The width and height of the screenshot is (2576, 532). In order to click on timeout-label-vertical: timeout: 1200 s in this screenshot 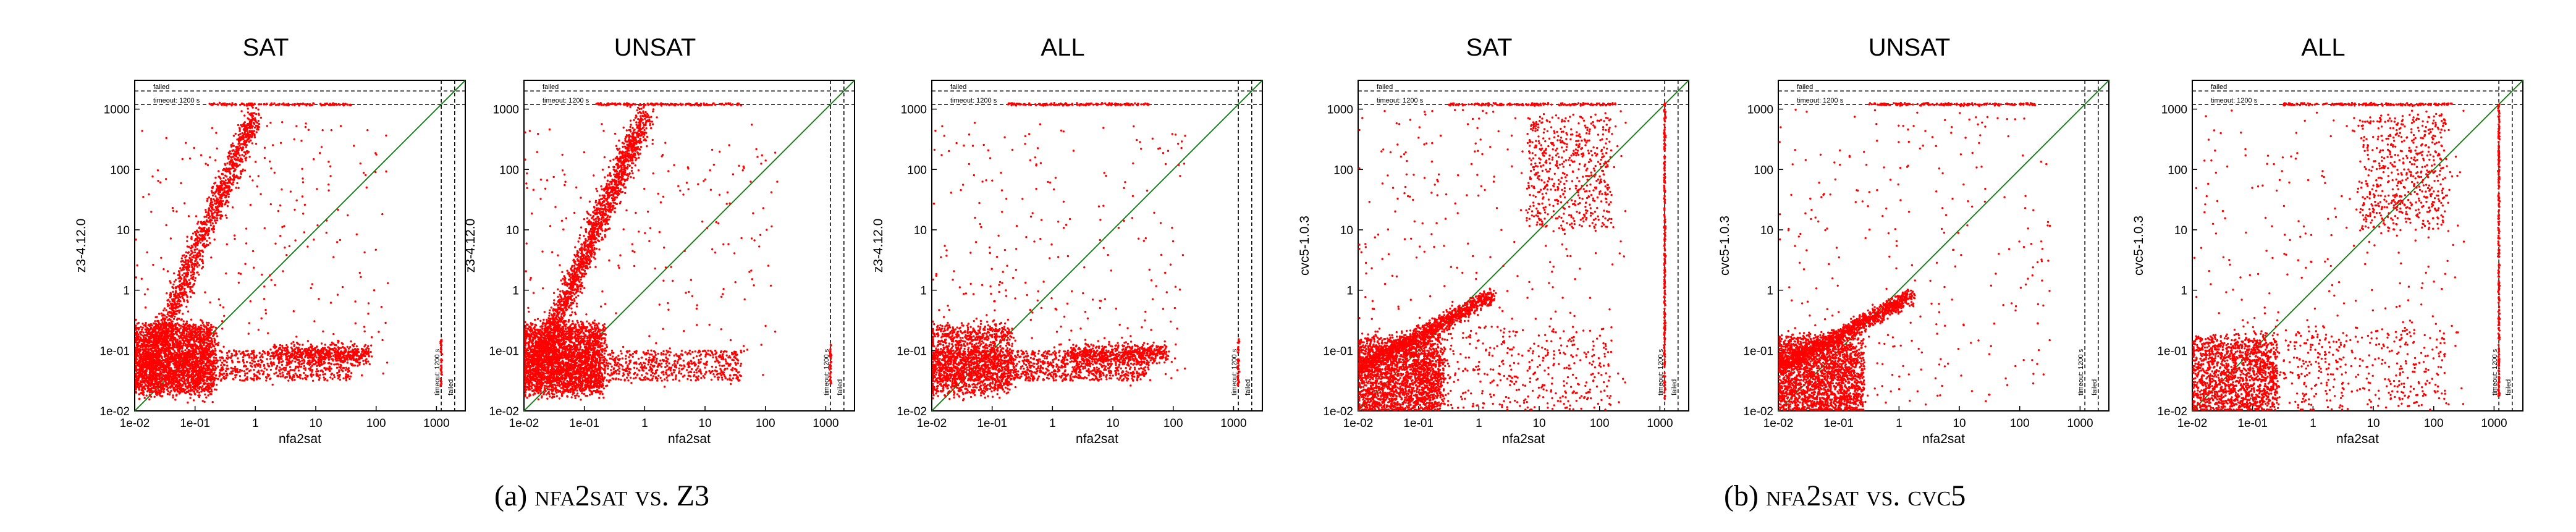, I will do `click(437, 371)`.